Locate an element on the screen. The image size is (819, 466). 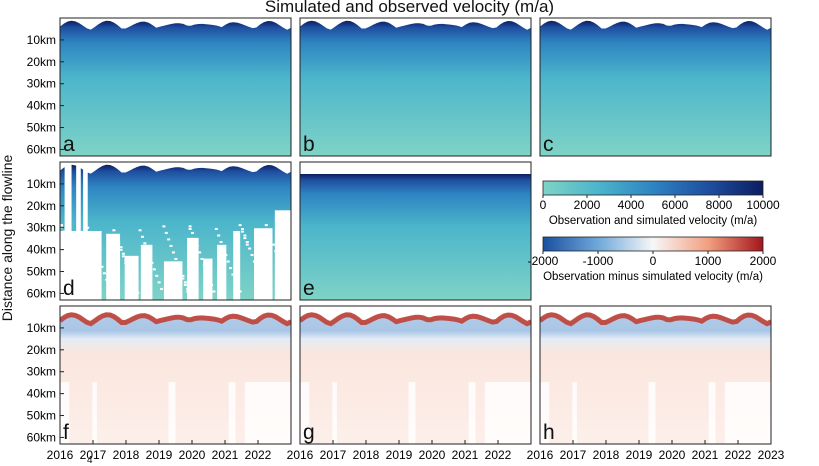
velocity-colorbar-tick-label: 4000 is located at coordinates (631, 205).